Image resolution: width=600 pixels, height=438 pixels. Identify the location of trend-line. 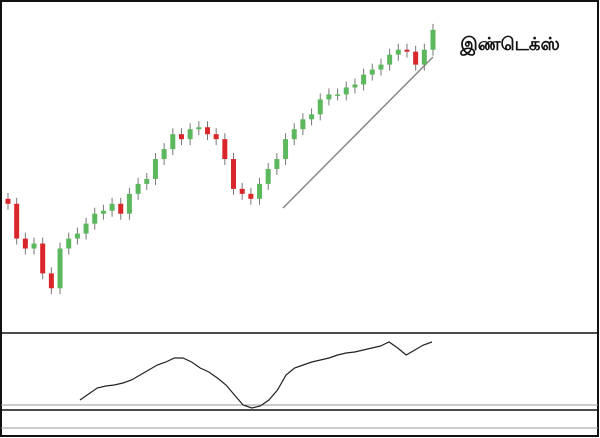
(358, 132).